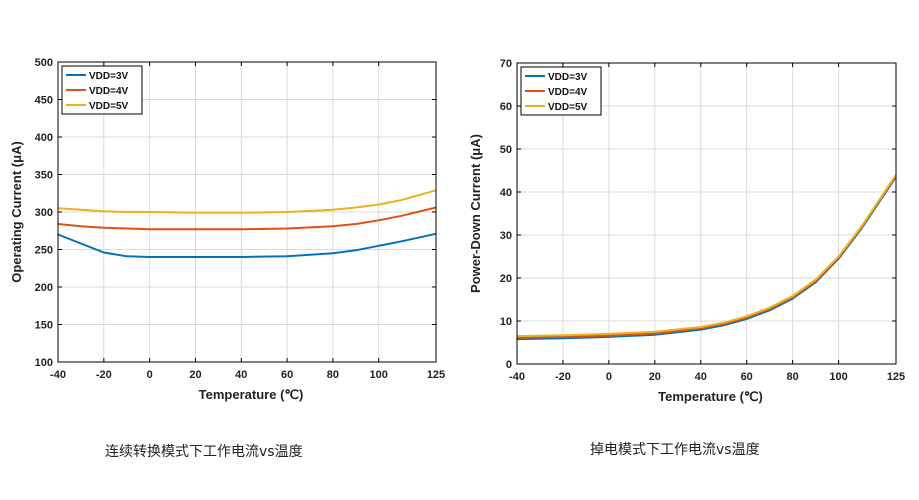 This screenshot has width=919, height=500. What do you see at coordinates (509, 365) in the screenshot?
I see `y-tick-label: 0` at bounding box center [509, 365].